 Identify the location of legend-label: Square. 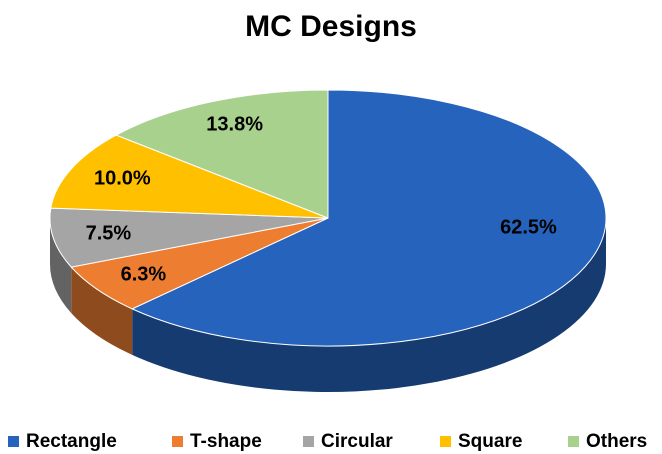
(490, 441).